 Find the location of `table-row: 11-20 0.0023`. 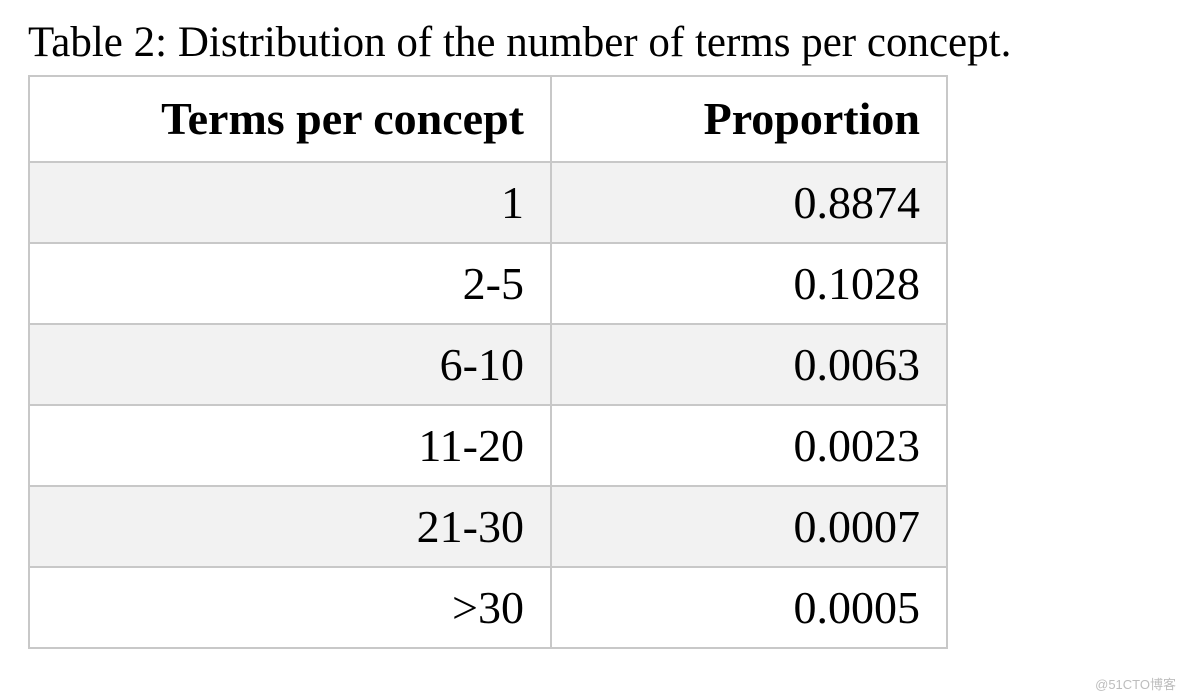

table-row: 11-20 0.0023 is located at coordinates (488, 445).